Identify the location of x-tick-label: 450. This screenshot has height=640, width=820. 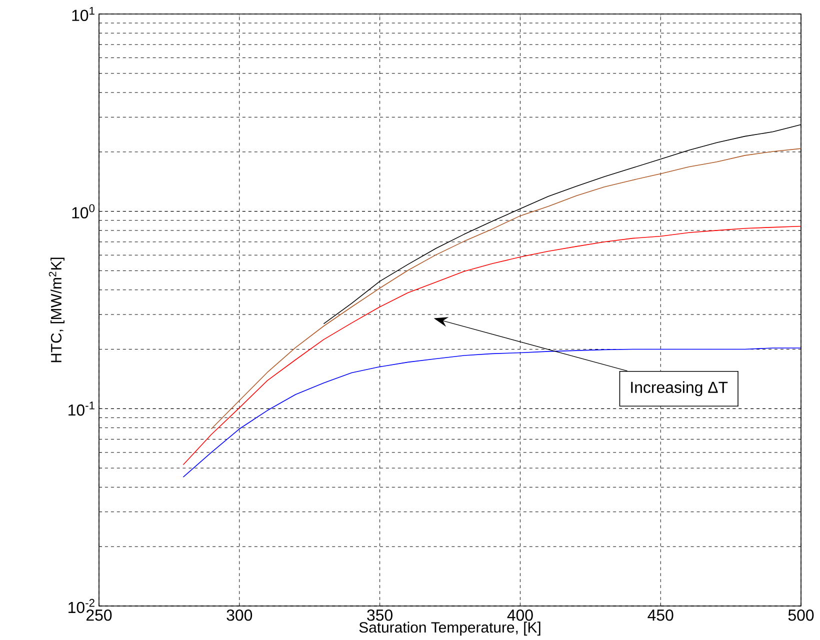
(661, 615).